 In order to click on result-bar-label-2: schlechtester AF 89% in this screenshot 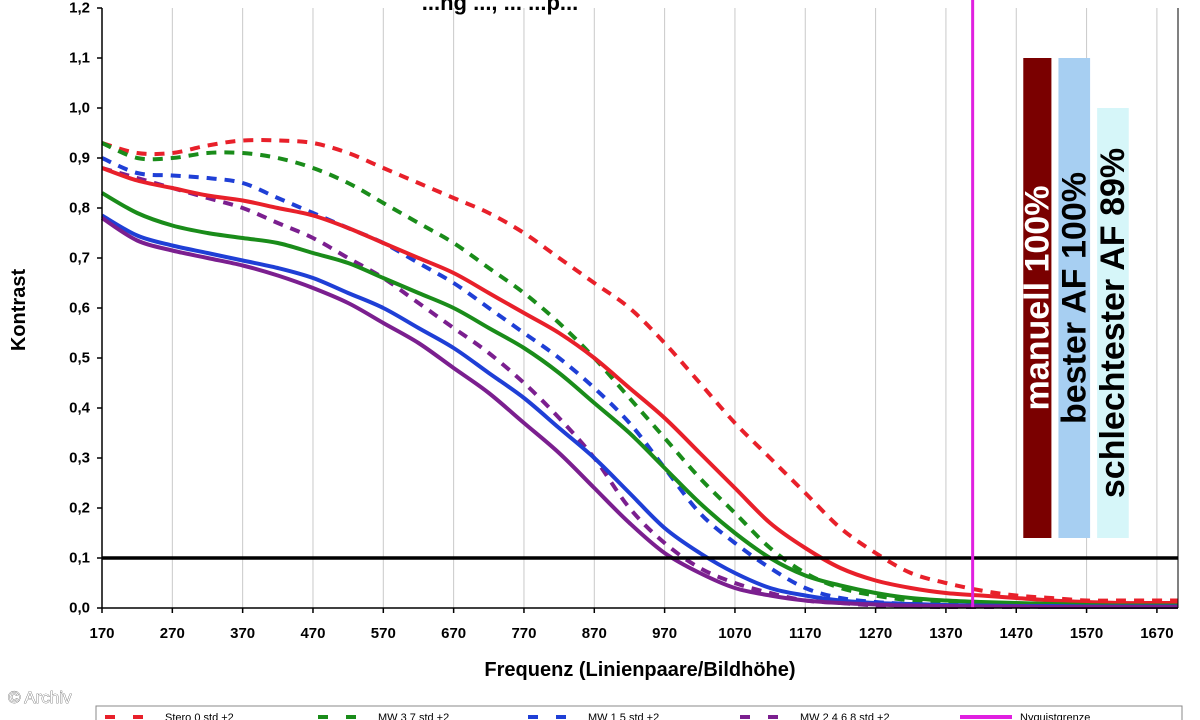, I will do `click(1113, 323)`.